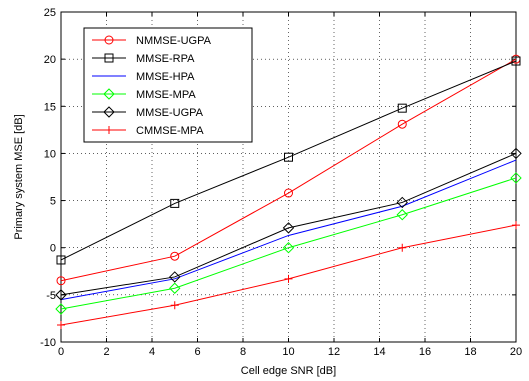 This screenshot has width=529, height=381. I want to click on x-axis-title: Cell edge SNR [dB], so click(288, 371).